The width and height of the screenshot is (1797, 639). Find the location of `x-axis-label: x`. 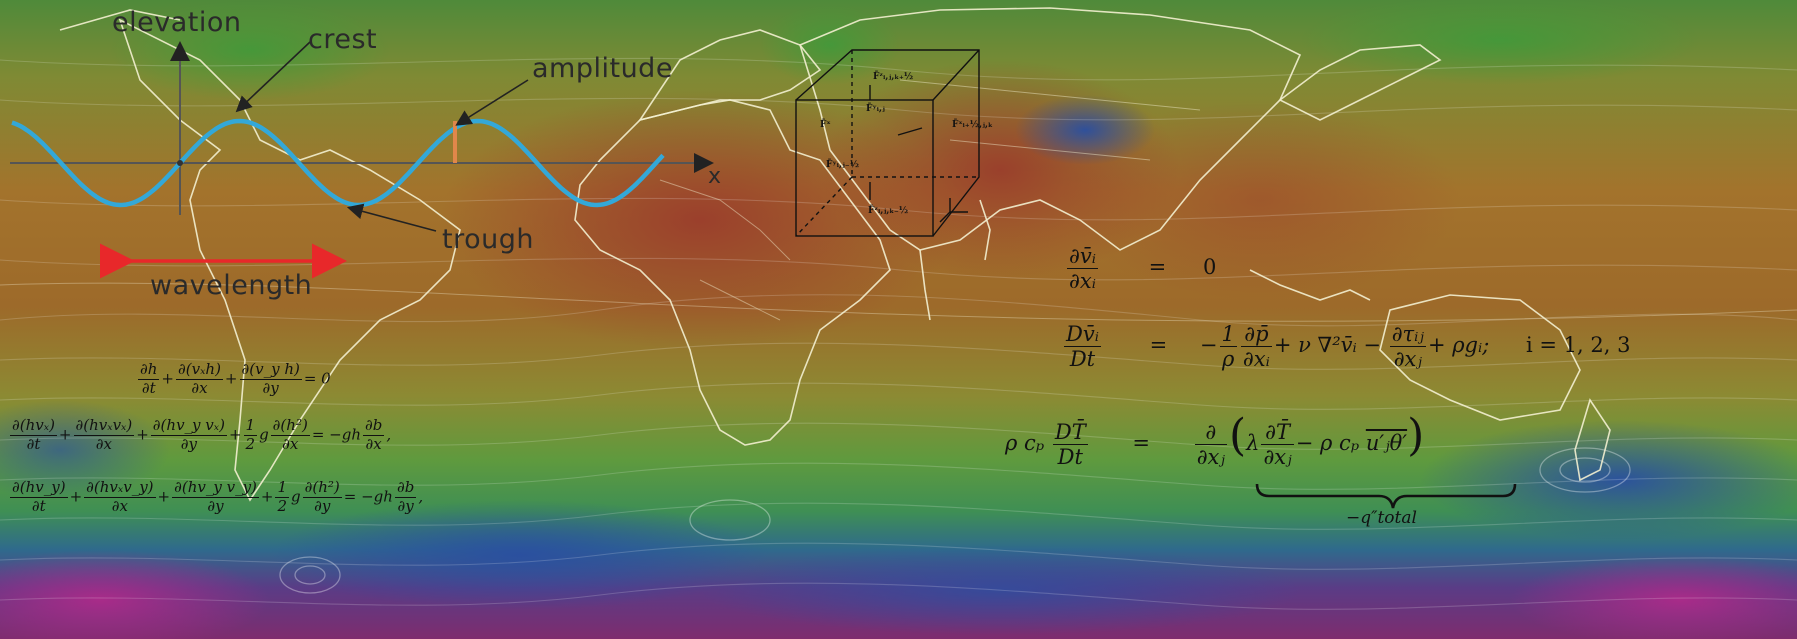

x-axis-label: x is located at coordinates (715, 176).